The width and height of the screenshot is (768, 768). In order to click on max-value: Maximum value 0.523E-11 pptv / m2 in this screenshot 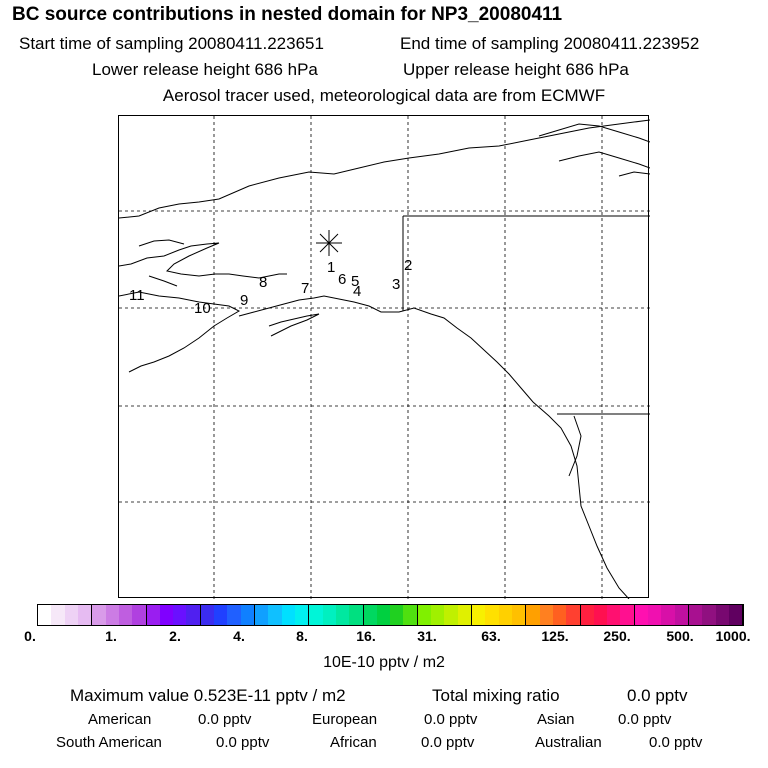, I will do `click(208, 695)`.